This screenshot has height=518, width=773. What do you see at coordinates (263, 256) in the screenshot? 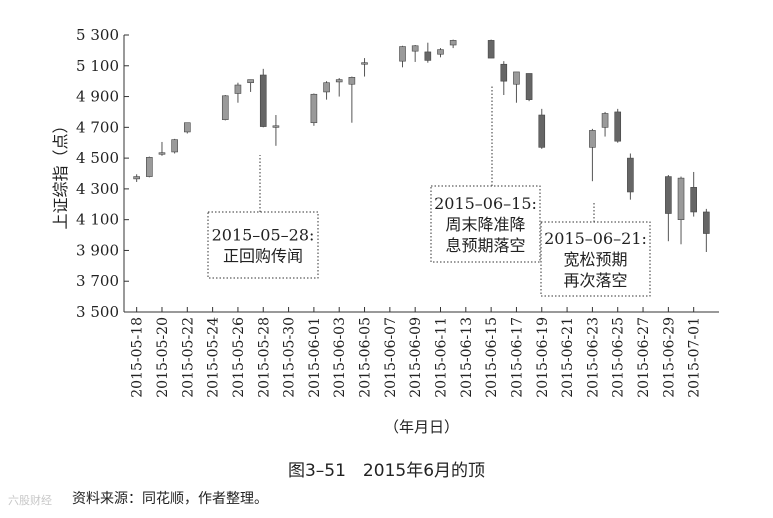
I see `annotation-text: 正回购传闻` at bounding box center [263, 256].